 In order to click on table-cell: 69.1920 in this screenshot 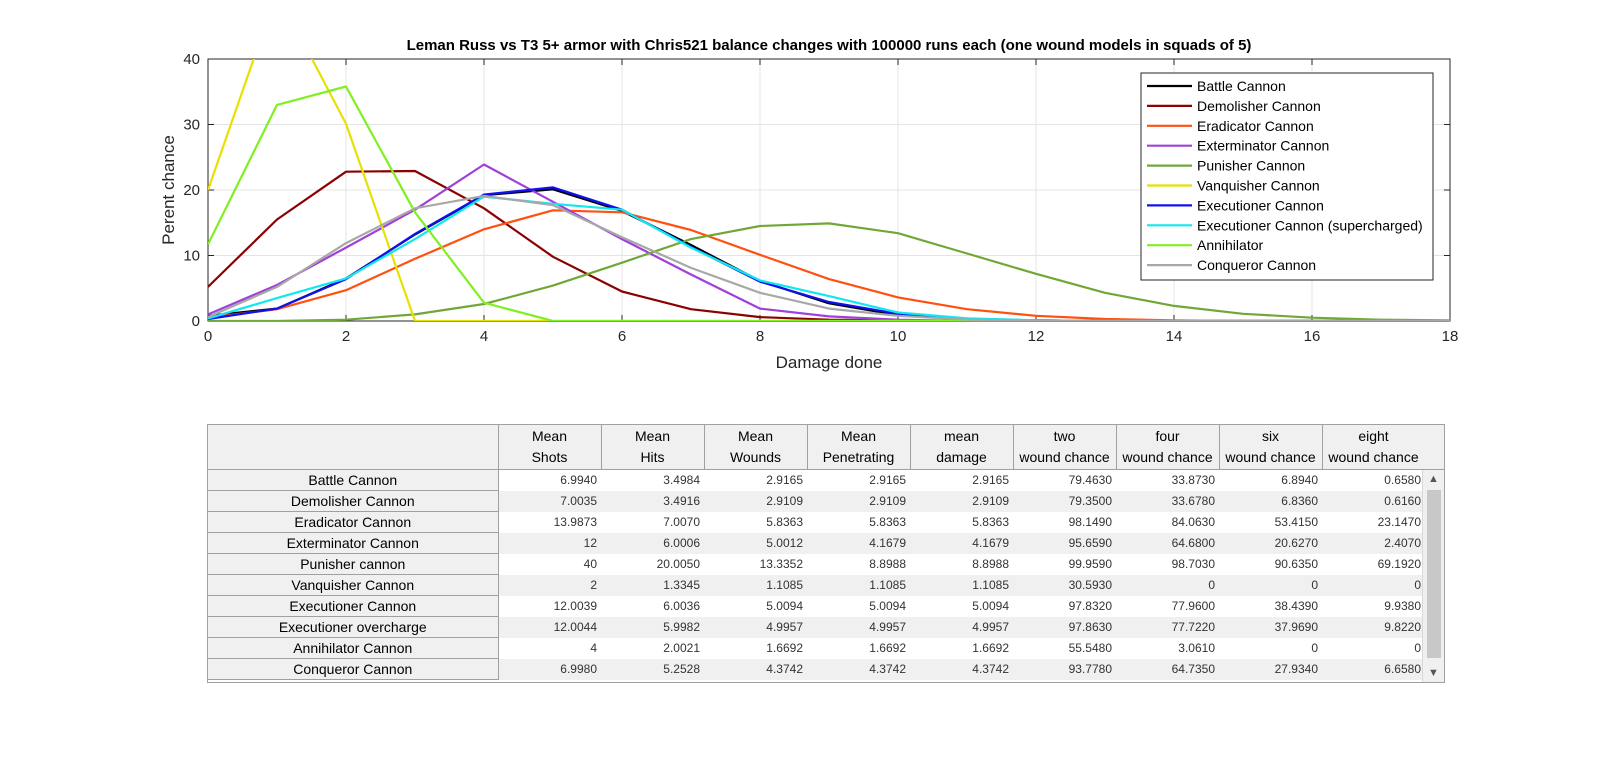, I will do `click(1373, 564)`.